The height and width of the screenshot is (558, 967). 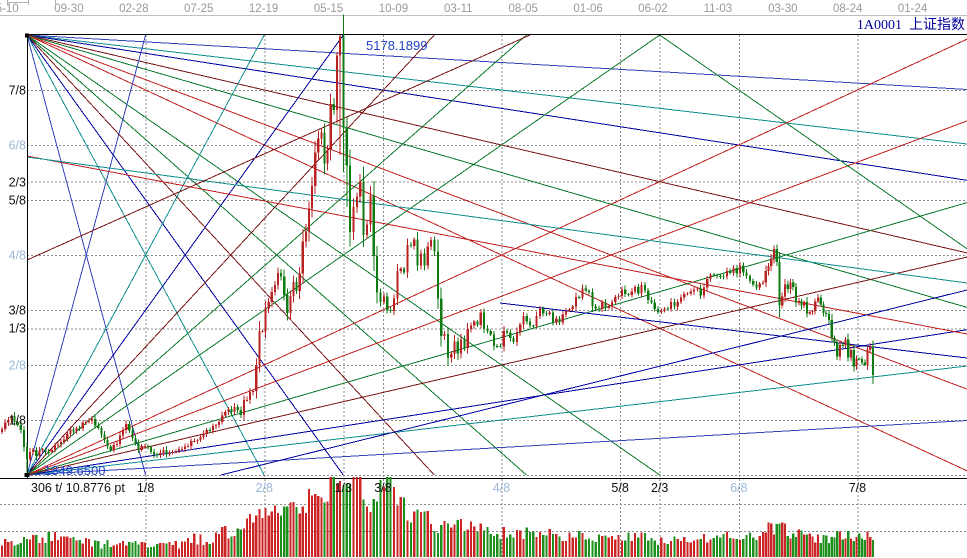 What do you see at coordinates (328, 9) in the screenshot?
I see `svg-text: 05-15` at bounding box center [328, 9].